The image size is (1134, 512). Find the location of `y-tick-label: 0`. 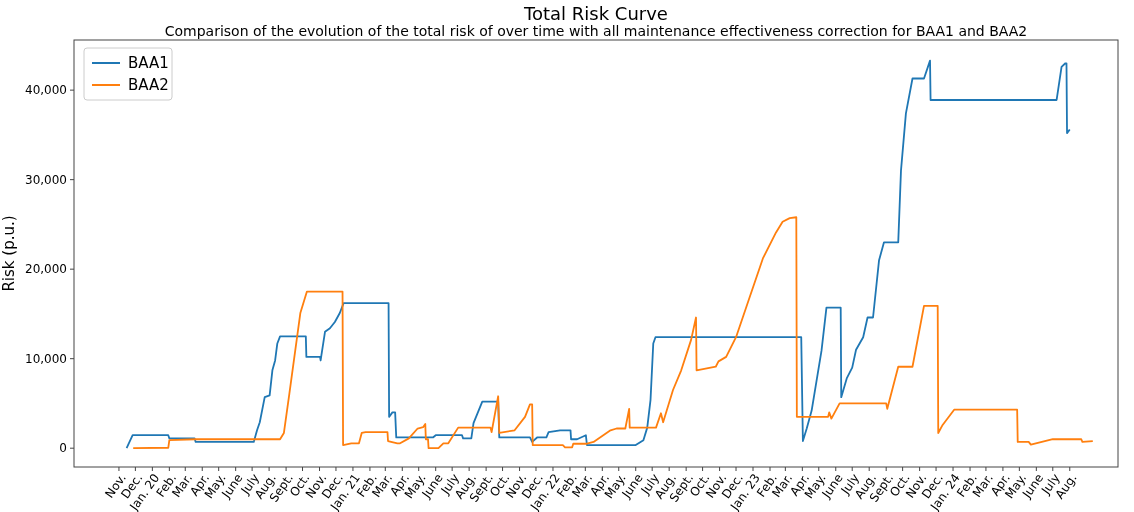

y-tick-label: 0 is located at coordinates (63, 448).